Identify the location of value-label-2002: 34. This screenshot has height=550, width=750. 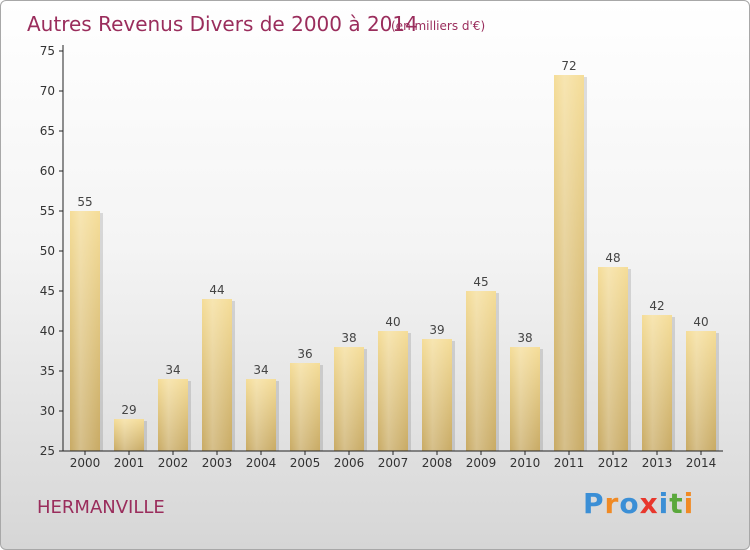
(172, 370).